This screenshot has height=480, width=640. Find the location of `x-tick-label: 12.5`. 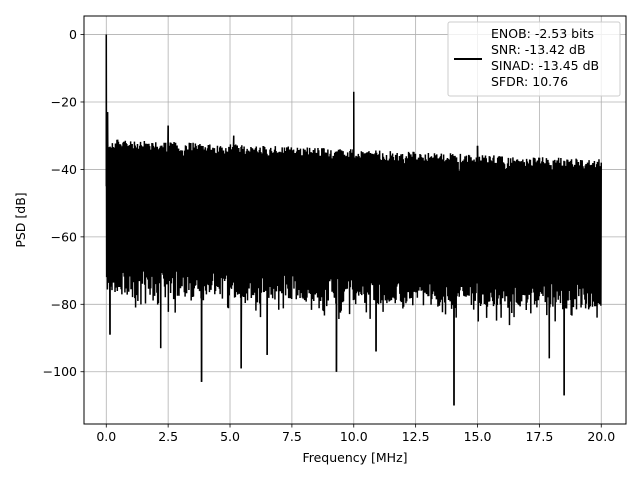

x-tick-label: 12.5 is located at coordinates (416, 436).